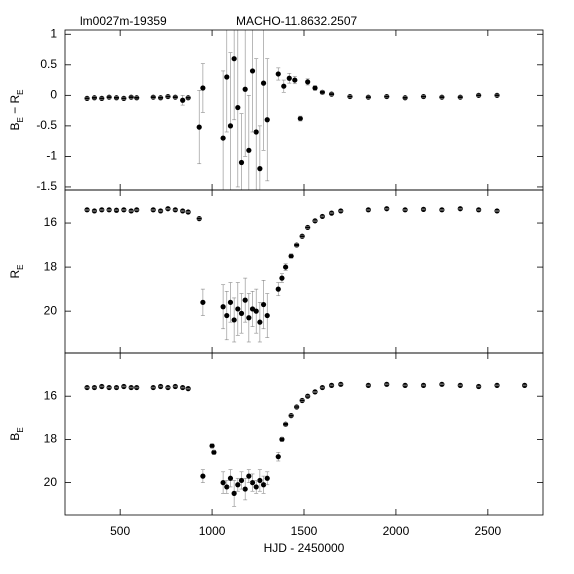  What do you see at coordinates (46, 125) in the screenshot?
I see `y-tick-label: -0.5` at bounding box center [46, 125].